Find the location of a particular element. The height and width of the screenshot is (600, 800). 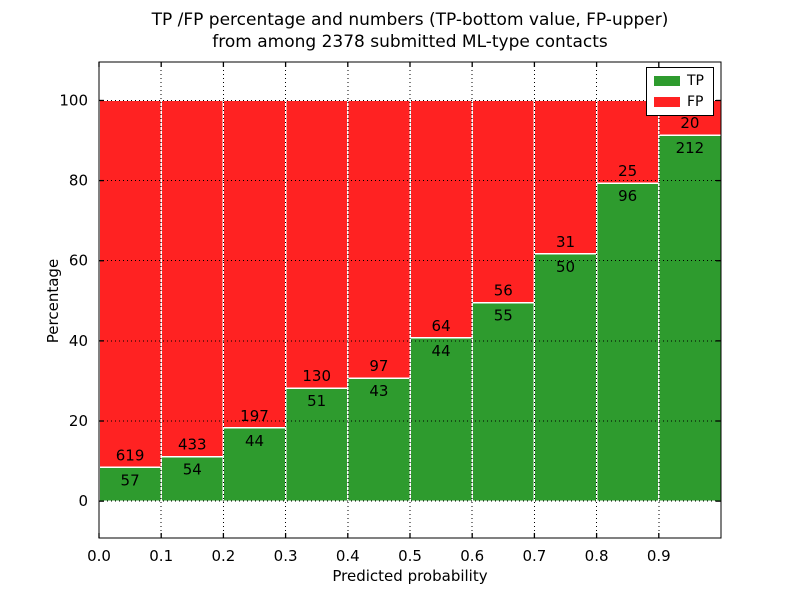

legend-swatch-tp is located at coordinates (667, 81).